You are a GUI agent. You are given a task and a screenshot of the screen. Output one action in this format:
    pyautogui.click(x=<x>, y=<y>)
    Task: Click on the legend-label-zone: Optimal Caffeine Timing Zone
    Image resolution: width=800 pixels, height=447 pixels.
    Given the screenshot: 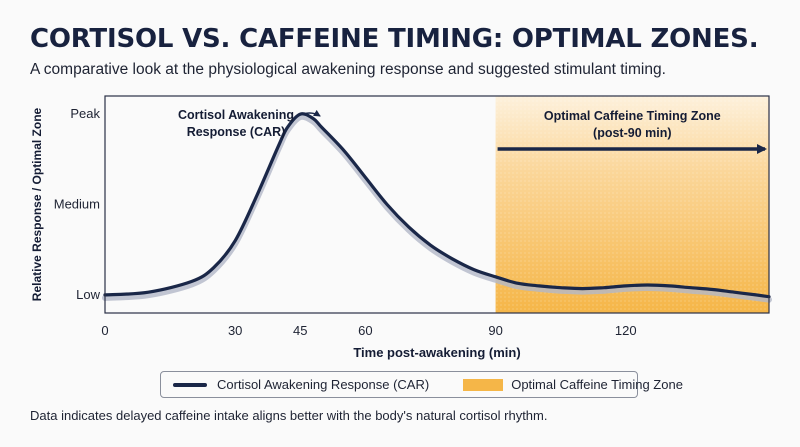 What is the action you would take?
    pyautogui.click(x=597, y=384)
    